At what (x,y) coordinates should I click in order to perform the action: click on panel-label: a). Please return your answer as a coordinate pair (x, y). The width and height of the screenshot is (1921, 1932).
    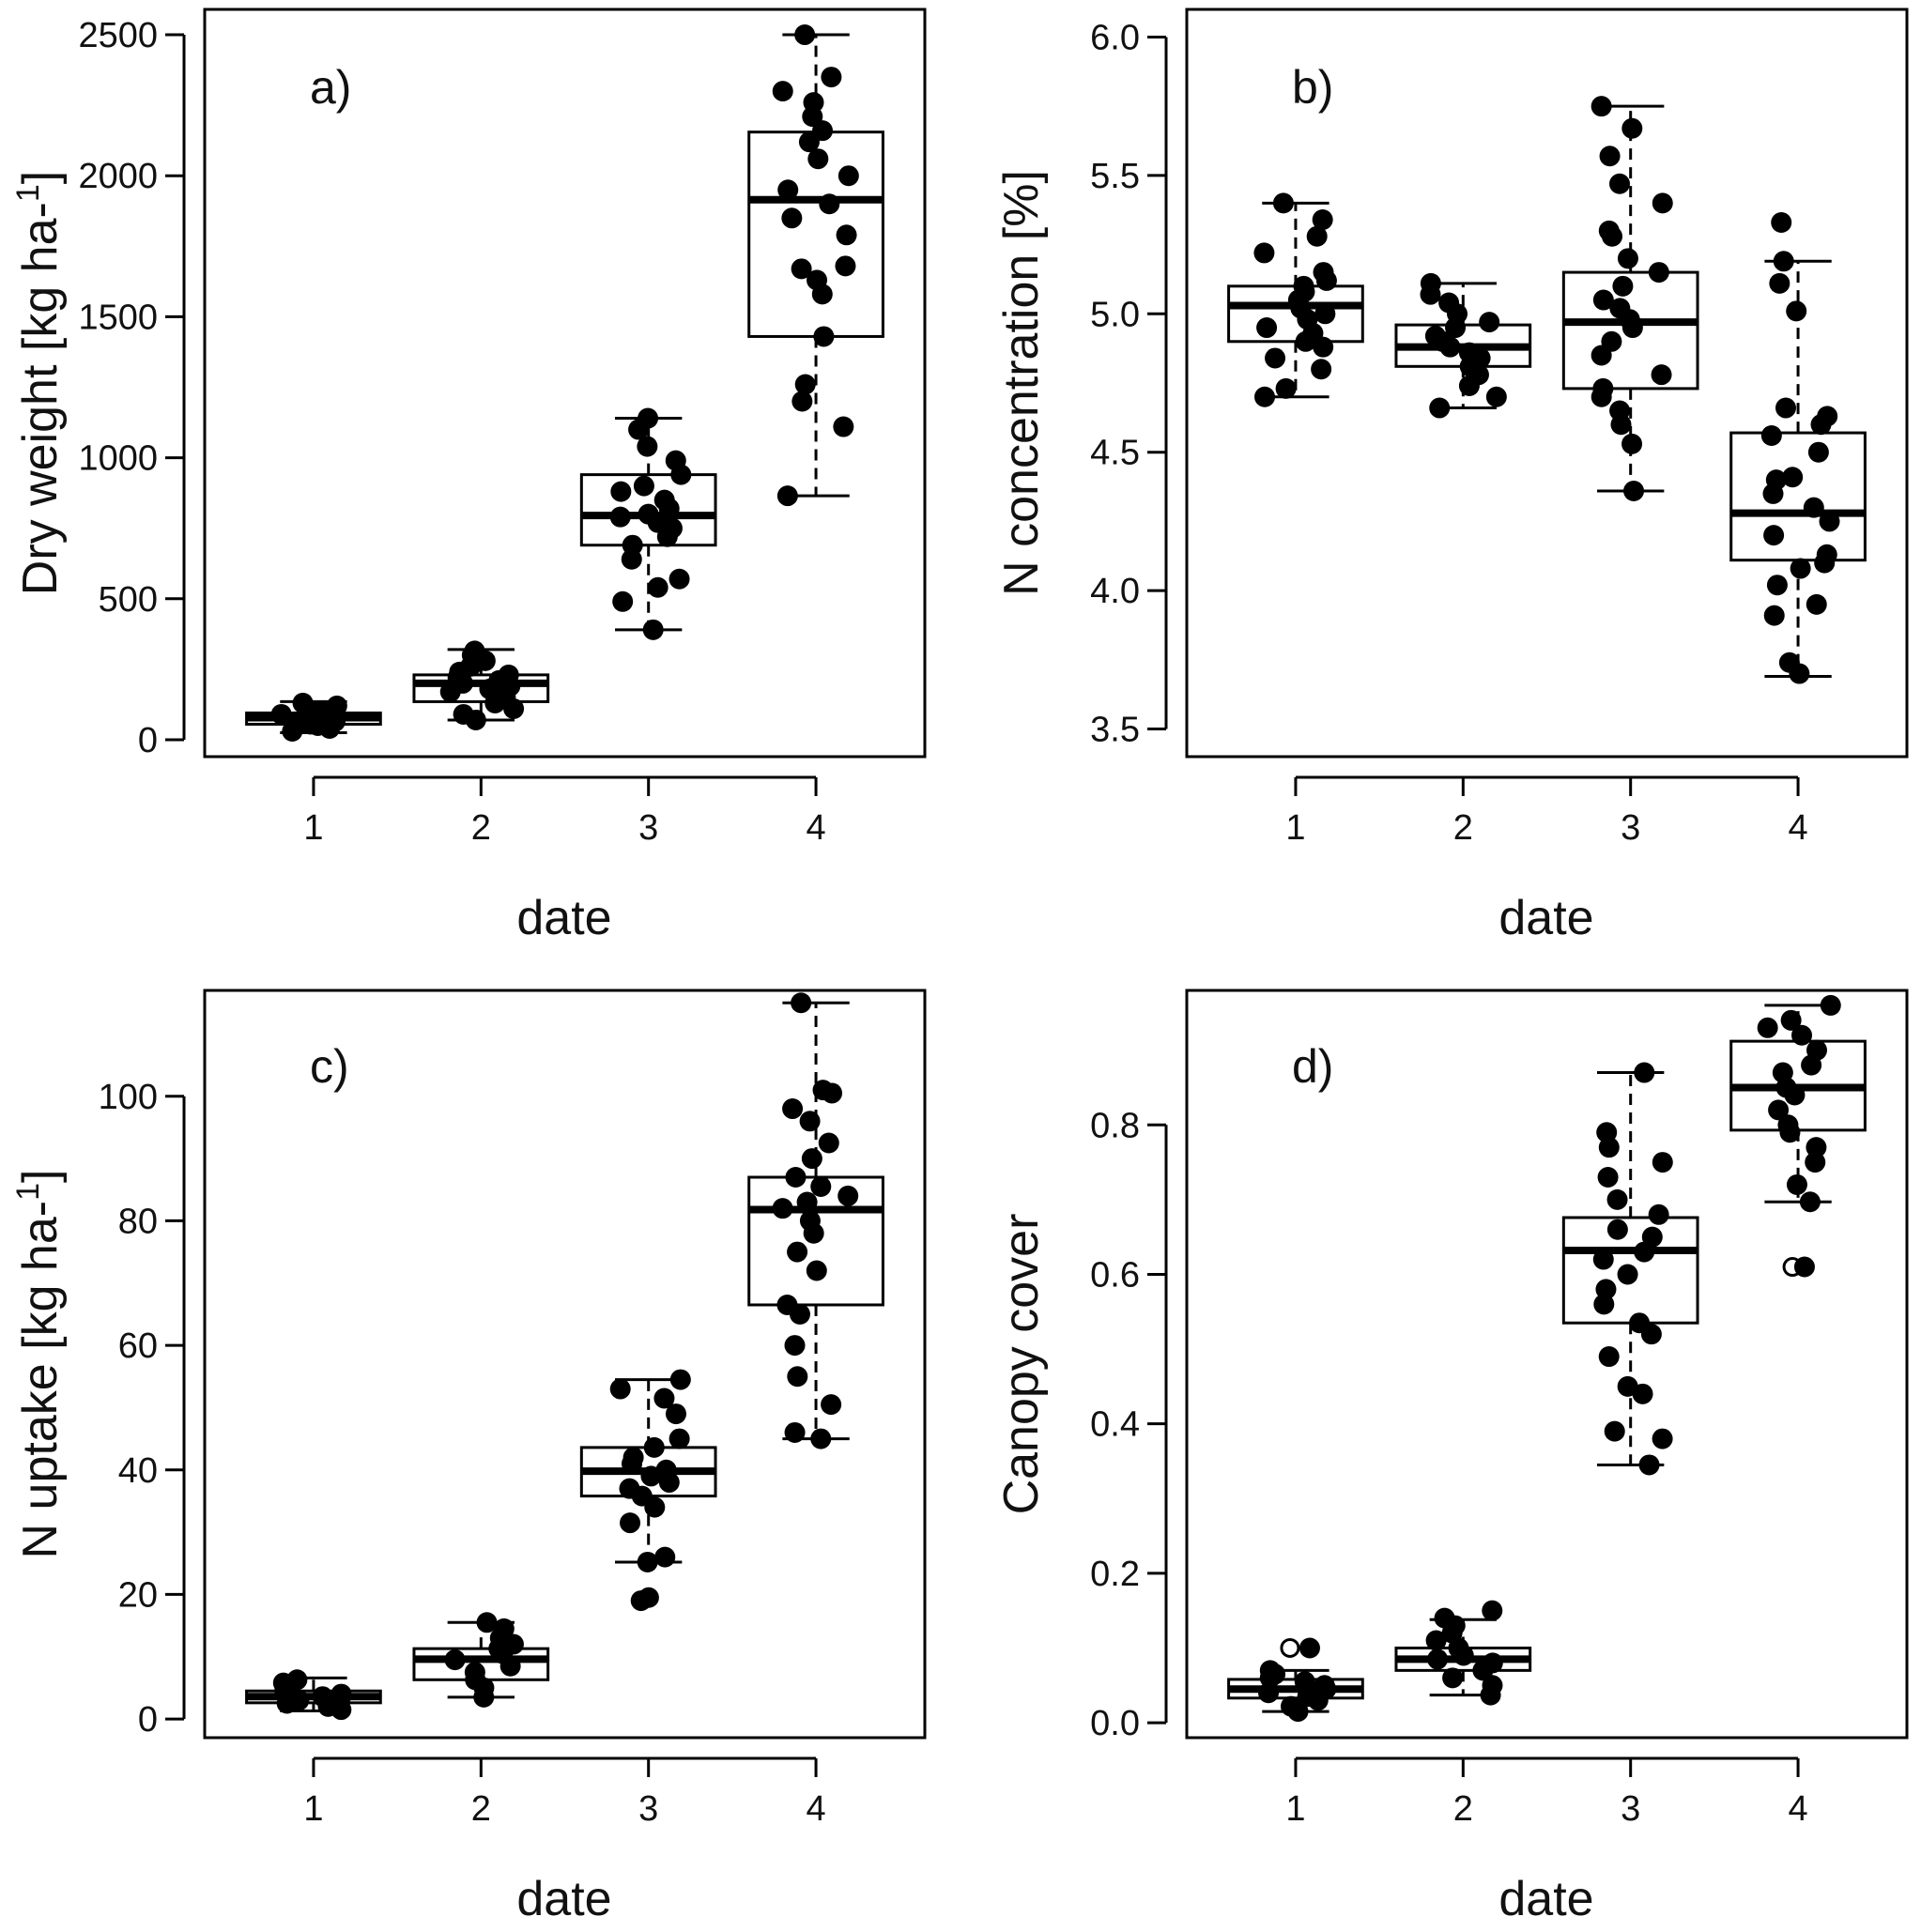
    Looking at the image, I should click on (330, 87).